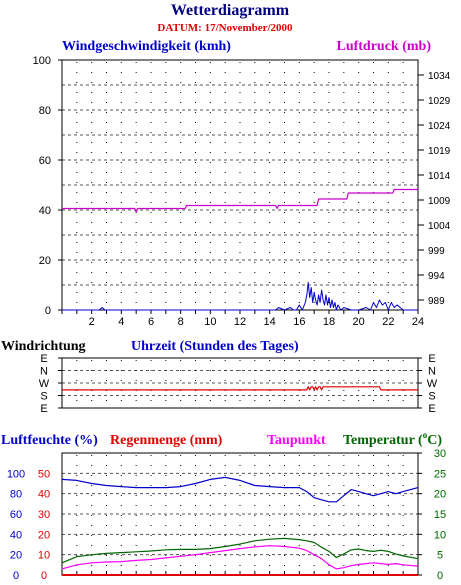 Image resolution: width=461 pixels, height=585 pixels. Describe the element at coordinates (181, 322) in the screenshot. I see `x-tick-label: 8` at that location.